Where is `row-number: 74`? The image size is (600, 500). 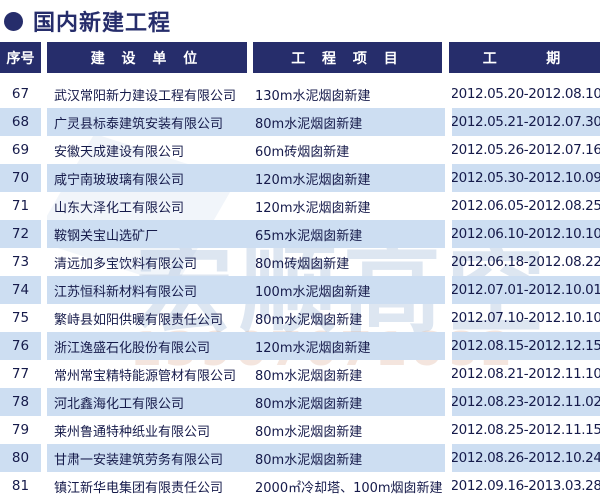 row-number: 74 is located at coordinates (20, 290).